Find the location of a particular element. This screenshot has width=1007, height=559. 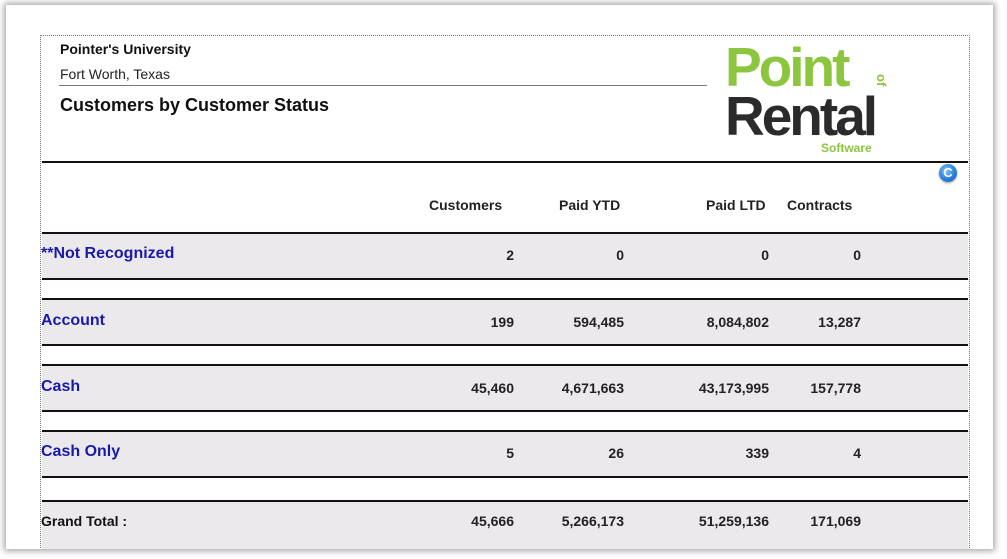

cell-paid-ltd: 0 is located at coordinates (765, 255).